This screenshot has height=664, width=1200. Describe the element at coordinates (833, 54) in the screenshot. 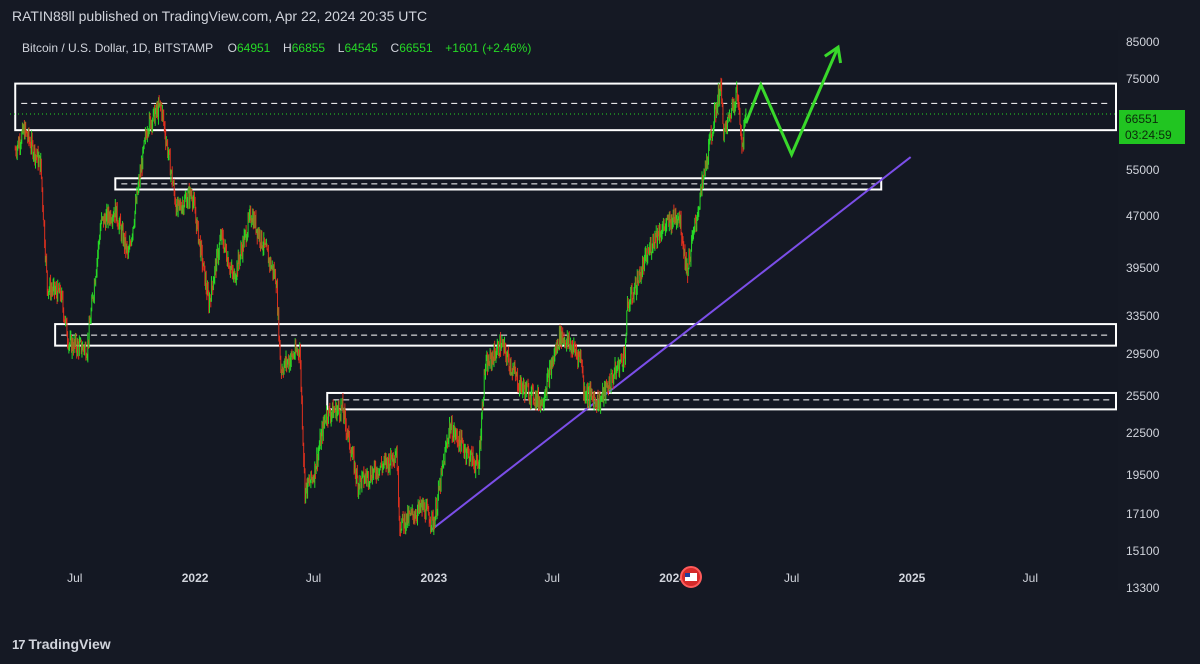

I see `projection-arrowhead` at that location.